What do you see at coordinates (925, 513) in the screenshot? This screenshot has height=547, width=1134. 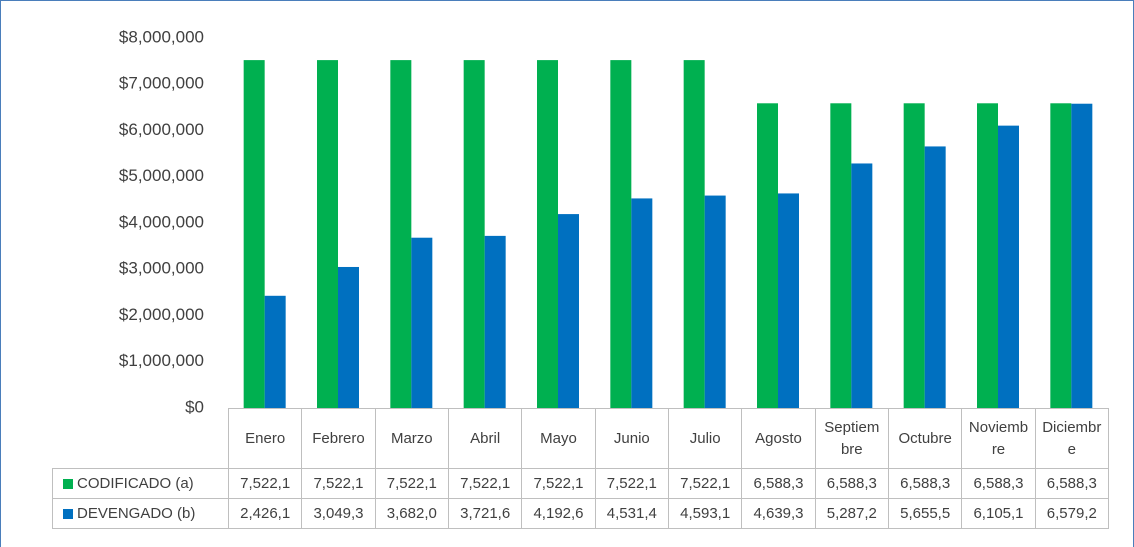 I see `value-cell: 5,655,5` at bounding box center [925, 513].